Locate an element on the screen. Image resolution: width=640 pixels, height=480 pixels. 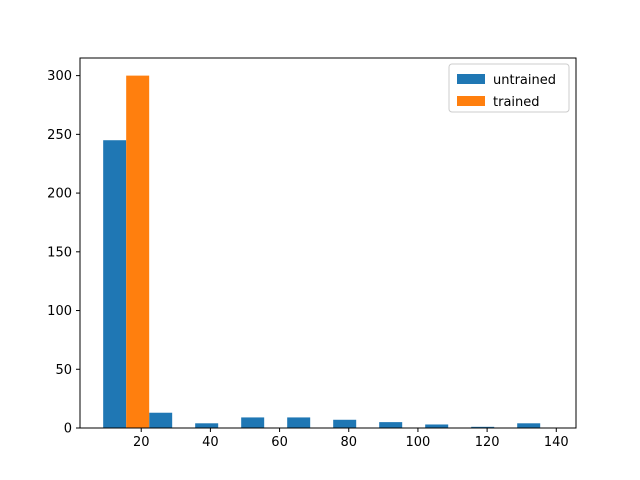
y-tick-label-200: 200 is located at coordinates (59, 194).